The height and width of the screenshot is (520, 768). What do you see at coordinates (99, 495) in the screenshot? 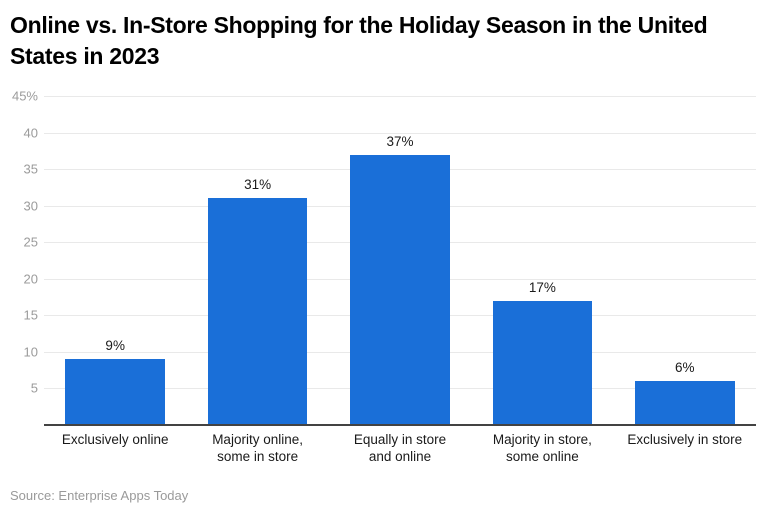
I see `source-note: Source: Enterprise Apps Today` at bounding box center [99, 495].